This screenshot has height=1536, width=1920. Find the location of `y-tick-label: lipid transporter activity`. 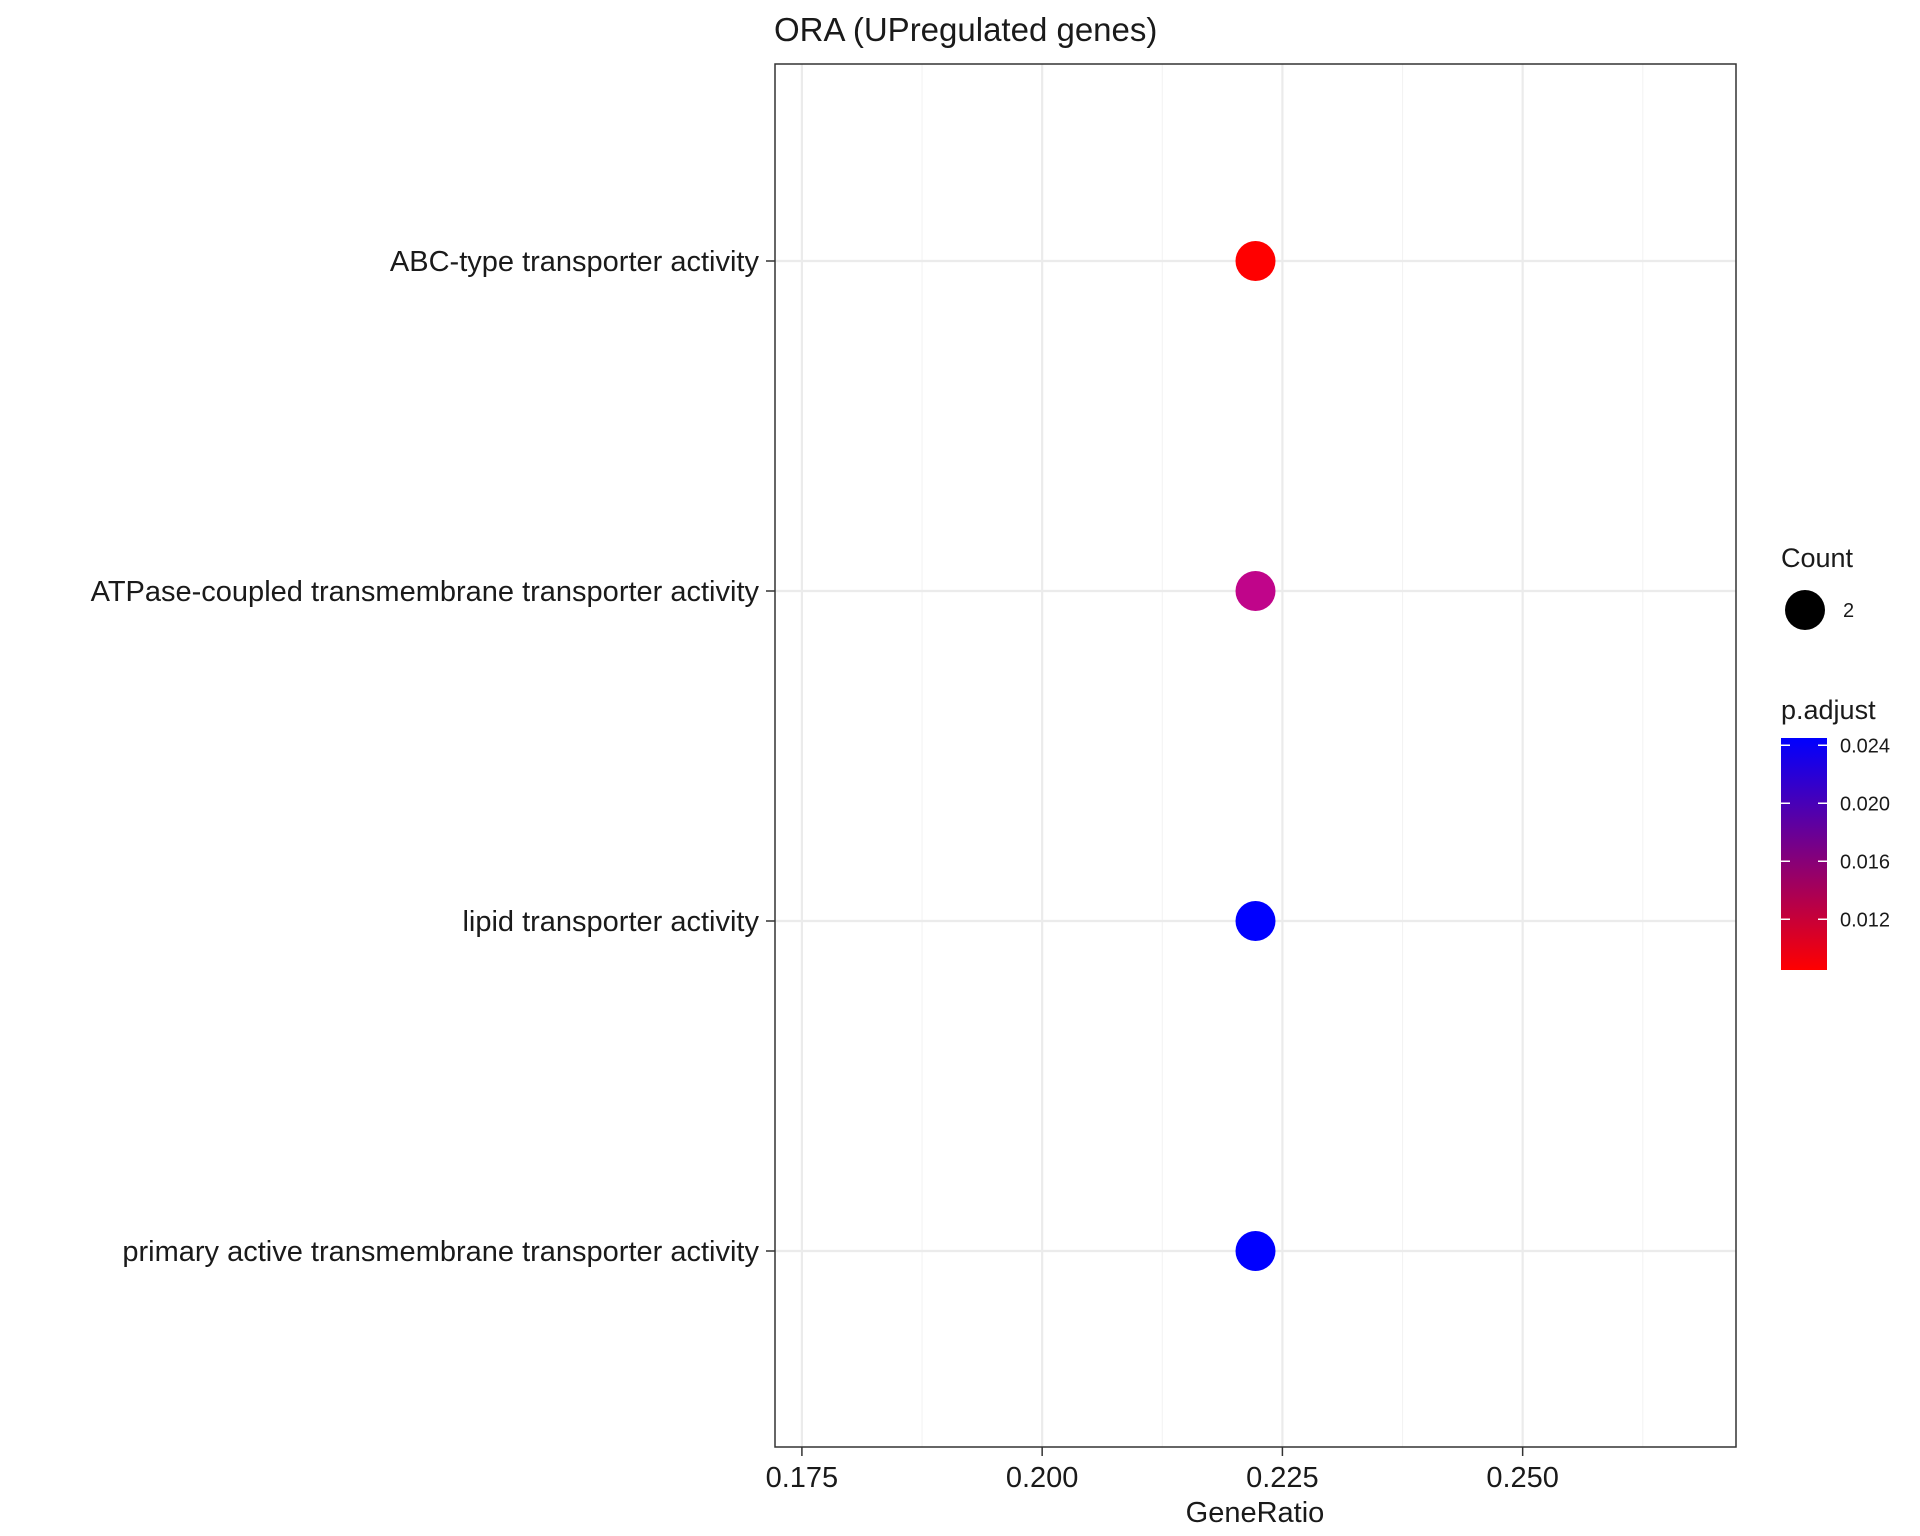

y-tick-label: lipid transporter activity is located at coordinates (610, 922).